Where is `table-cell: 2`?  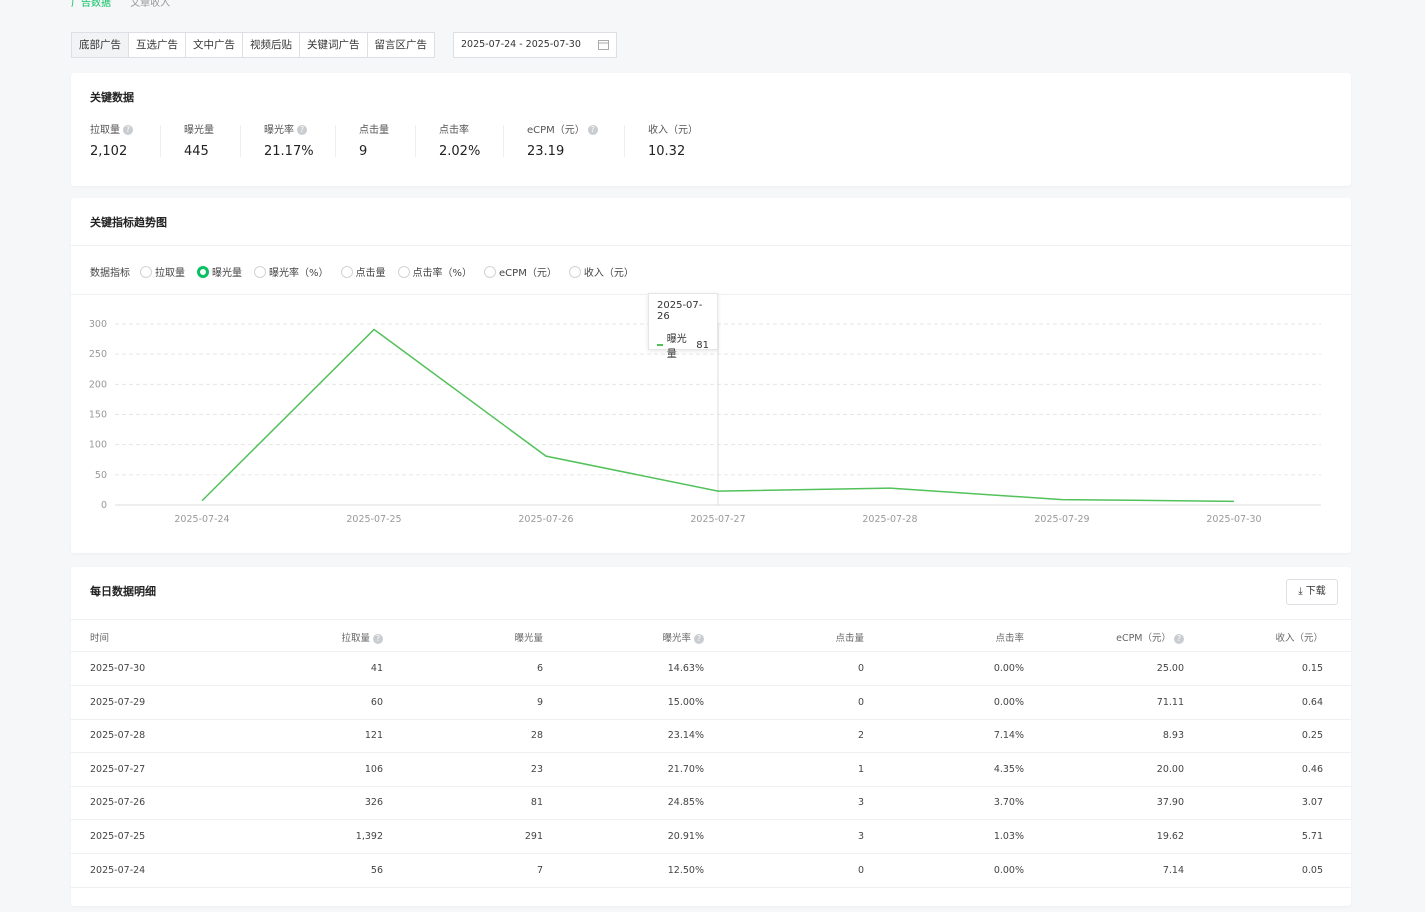
table-cell: 2 is located at coordinates (860, 736).